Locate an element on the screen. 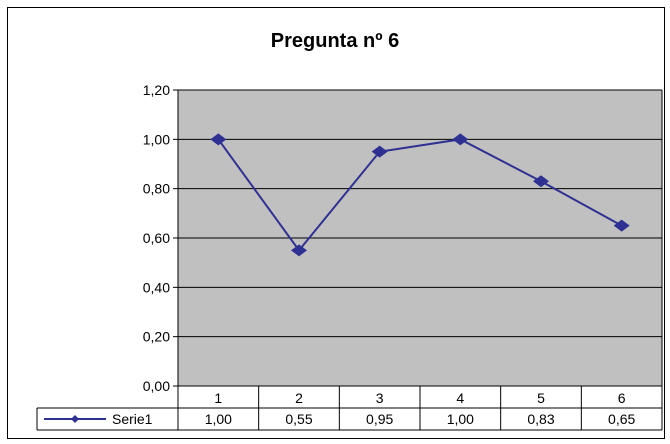 The image size is (670, 444). legend-marker is located at coordinates (75, 419).